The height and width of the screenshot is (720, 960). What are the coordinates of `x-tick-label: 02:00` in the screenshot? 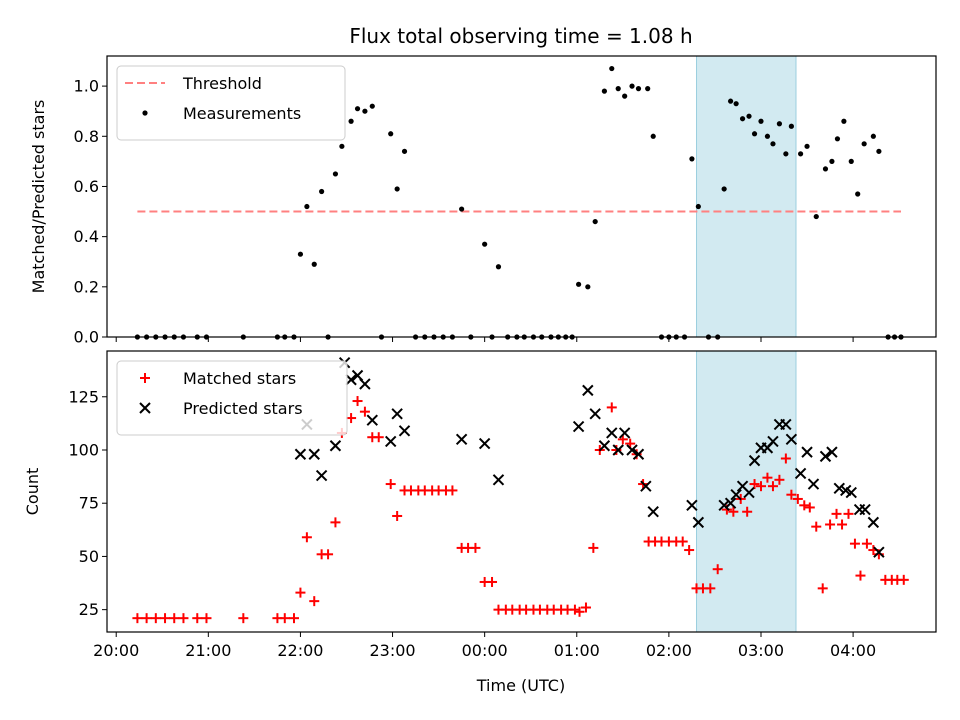 It's located at (669, 650).